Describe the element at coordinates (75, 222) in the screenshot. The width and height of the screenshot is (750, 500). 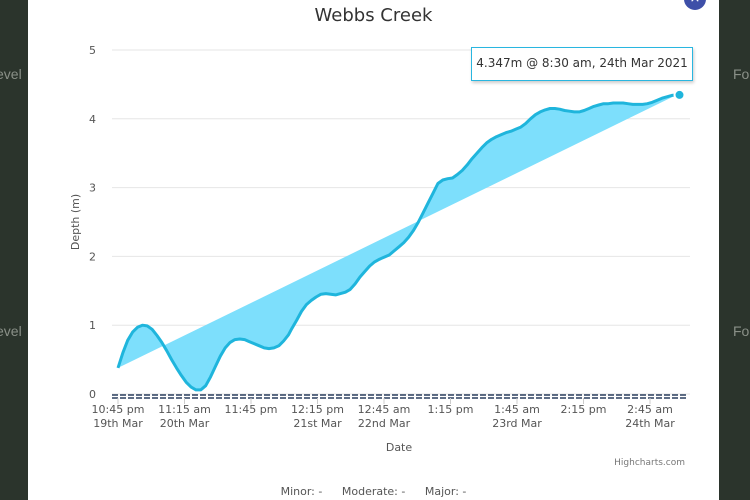
I see `y-axis-title: Depth (m)` at that location.